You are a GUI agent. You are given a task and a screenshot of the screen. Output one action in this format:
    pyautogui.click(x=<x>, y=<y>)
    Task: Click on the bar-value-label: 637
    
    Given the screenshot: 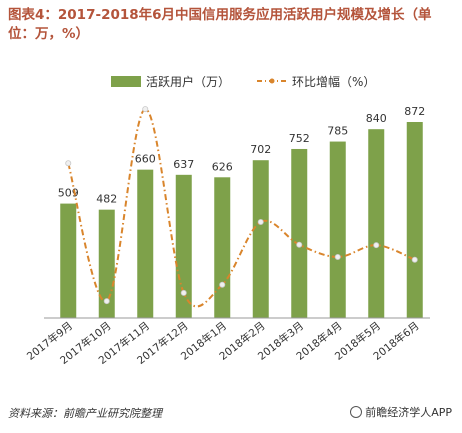 What is the action you would take?
    pyautogui.click(x=183, y=164)
    